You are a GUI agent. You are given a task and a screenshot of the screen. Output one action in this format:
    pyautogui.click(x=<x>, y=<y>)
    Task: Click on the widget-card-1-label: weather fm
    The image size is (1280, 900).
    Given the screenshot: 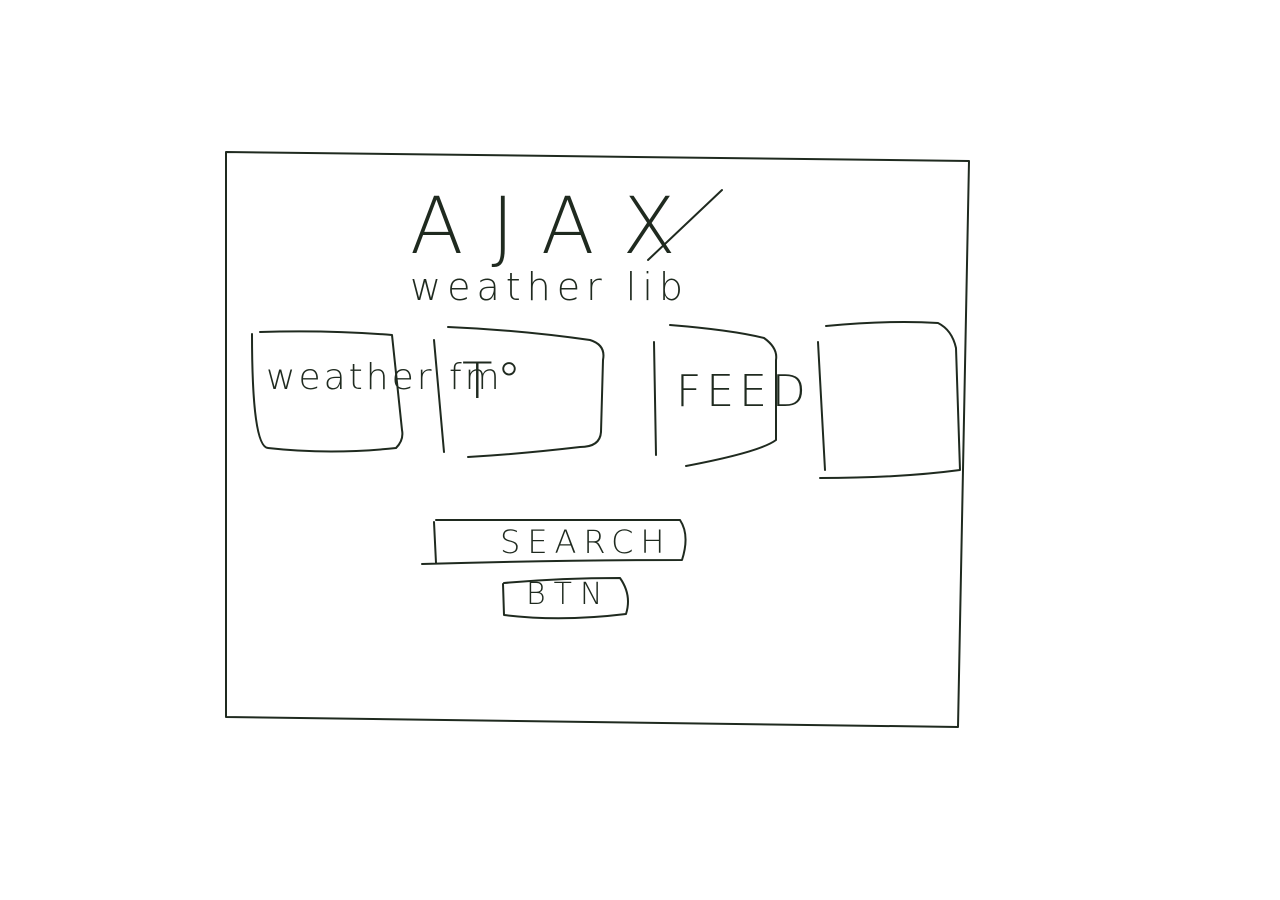 What is the action you would take?
    pyautogui.click(x=384, y=377)
    